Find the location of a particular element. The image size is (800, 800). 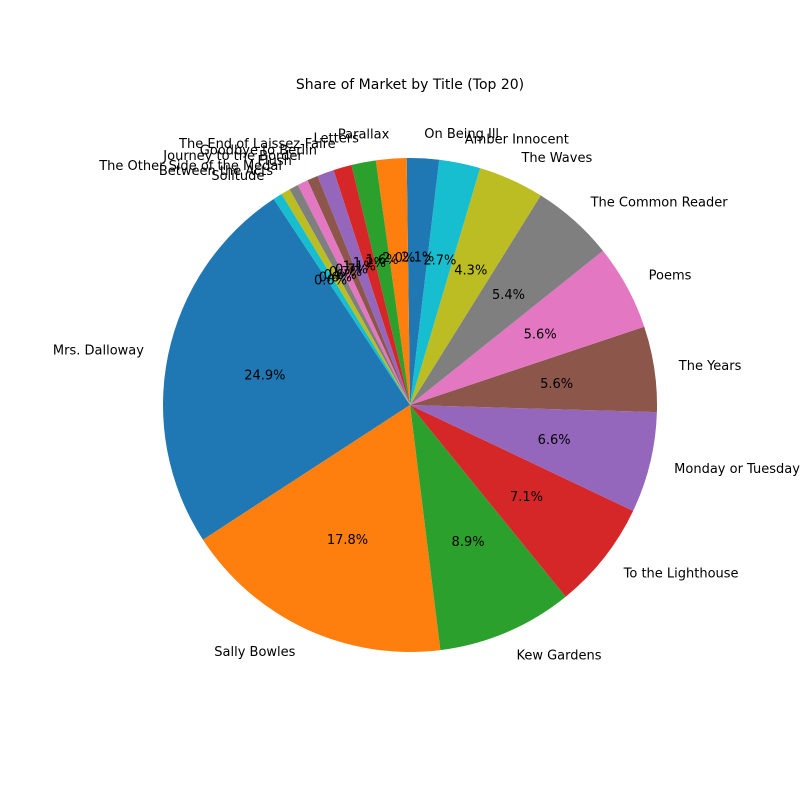

slice-label: The Common Reader is located at coordinates (659, 203).